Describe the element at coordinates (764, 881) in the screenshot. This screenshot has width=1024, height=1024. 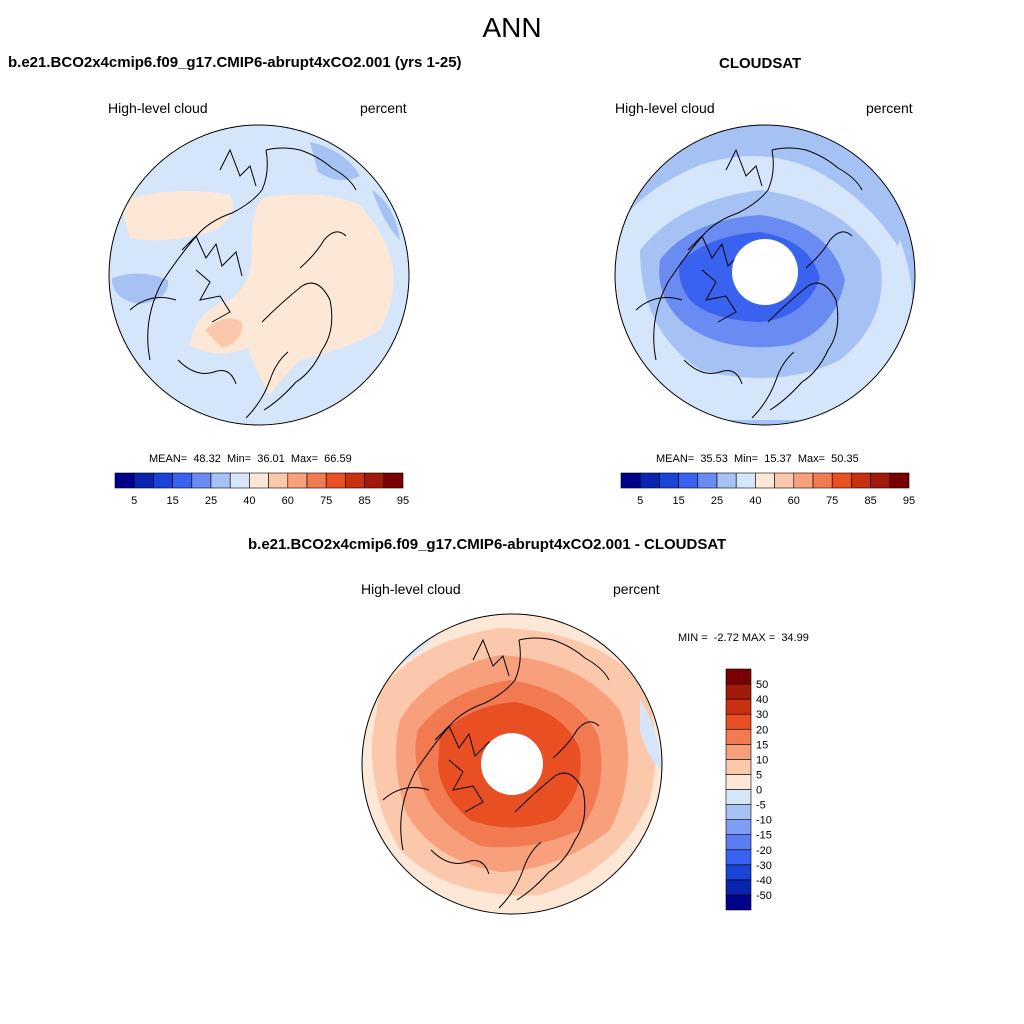
I see `colorbar-diff-tick-label: -40` at that location.